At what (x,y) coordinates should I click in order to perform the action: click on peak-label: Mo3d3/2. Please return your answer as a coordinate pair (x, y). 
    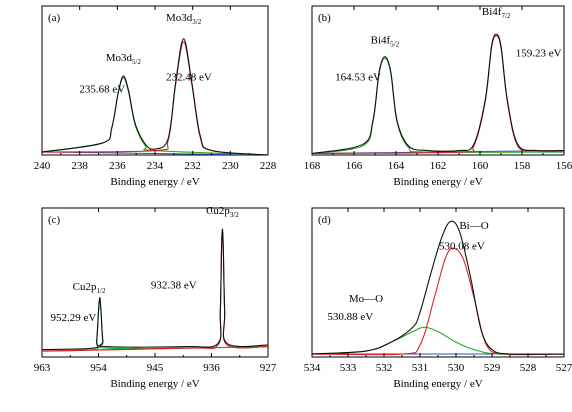
    Looking at the image, I should click on (184, 19).